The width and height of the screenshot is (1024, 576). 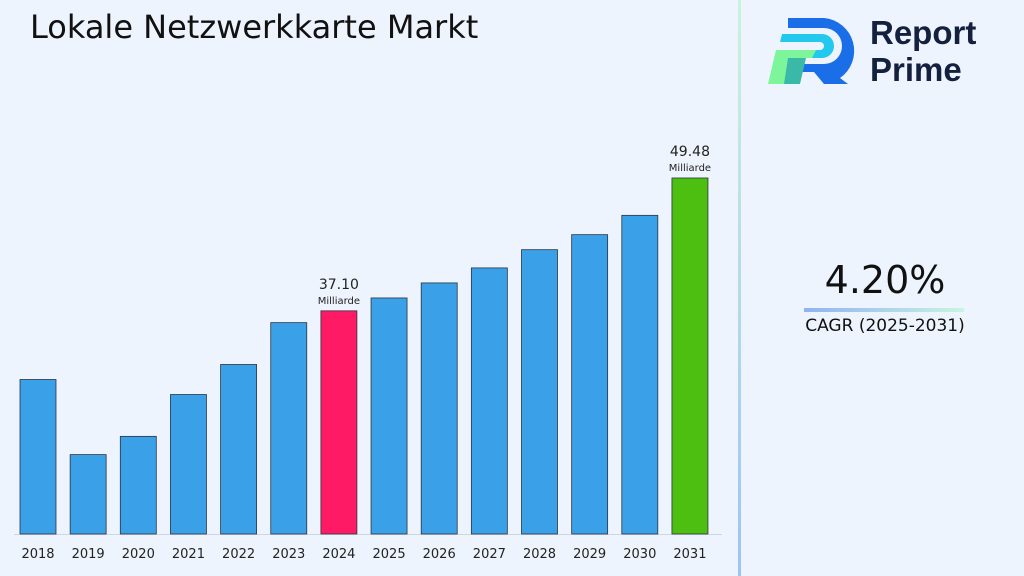 I want to click on logo-line-1: Report, so click(x=923, y=32).